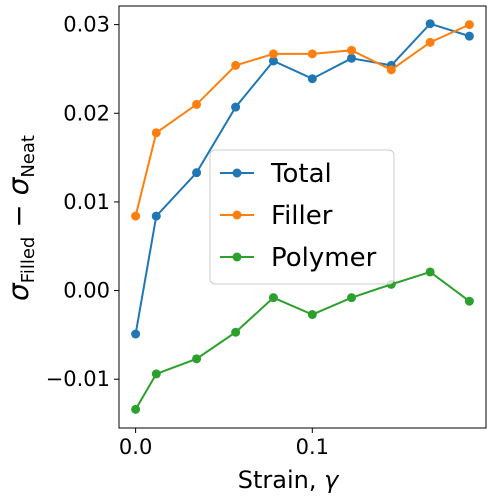 The height and width of the screenshot is (500, 490). Describe the element at coordinates (312, 447) in the screenshot. I see `x-tick-label: 0.1` at that location.